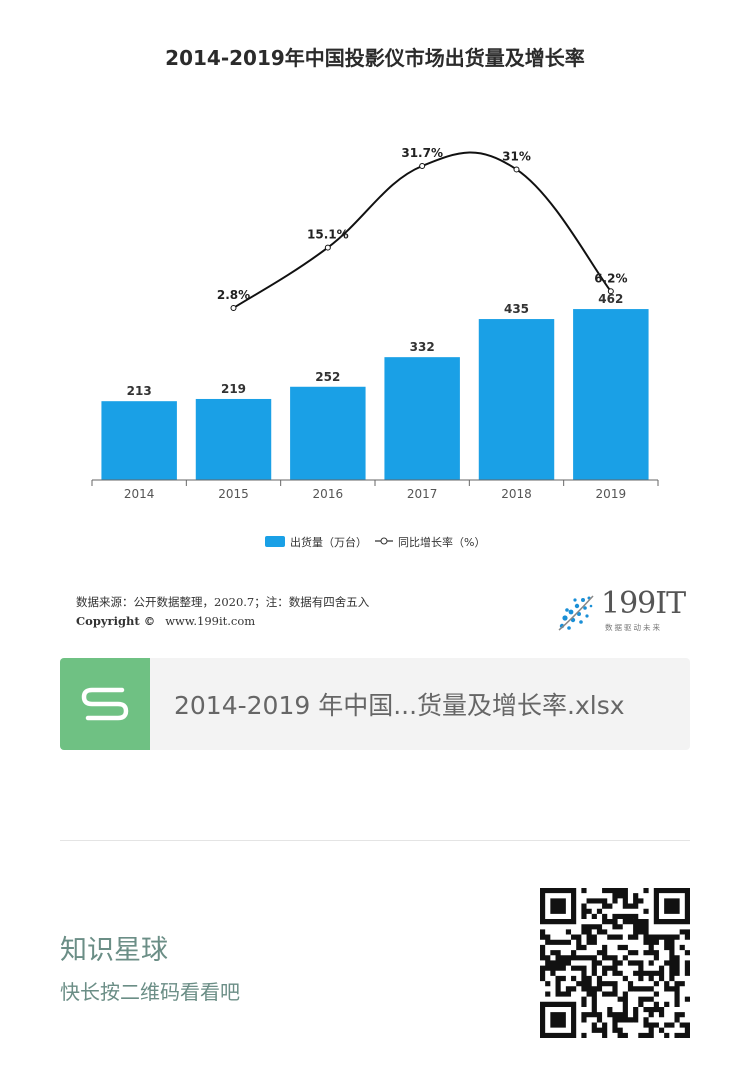 The image size is (750, 1090). Describe the element at coordinates (105, 704) in the screenshot. I see `spreadsheet-s-icon` at that location.